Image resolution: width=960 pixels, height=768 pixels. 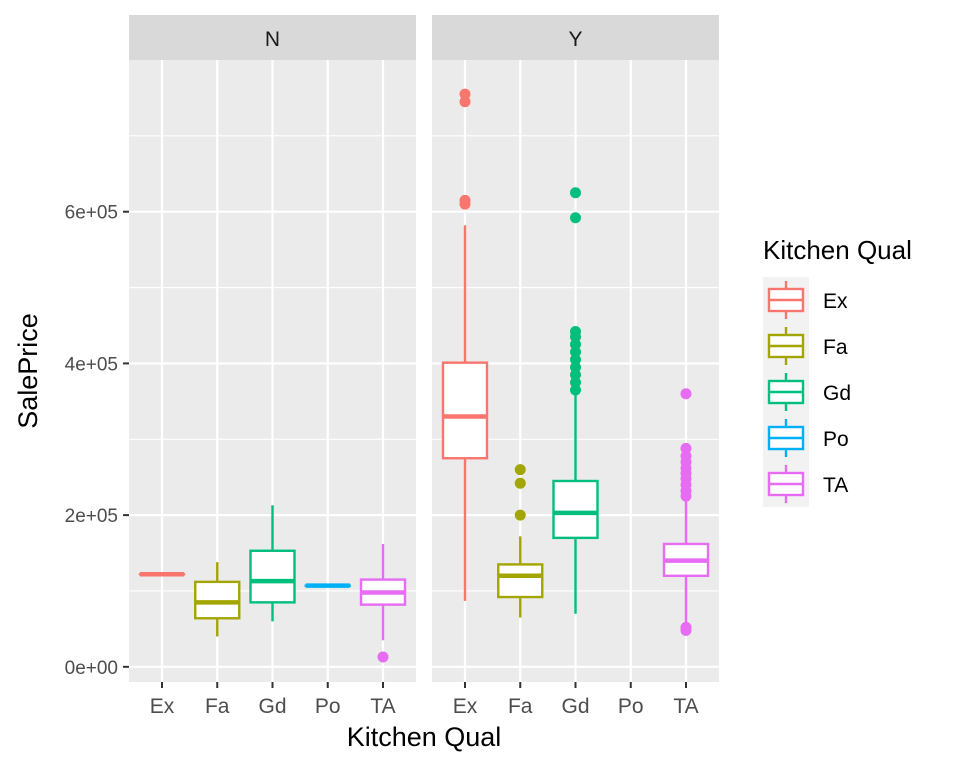 I want to click on panel-n-strip, so click(x=272, y=37).